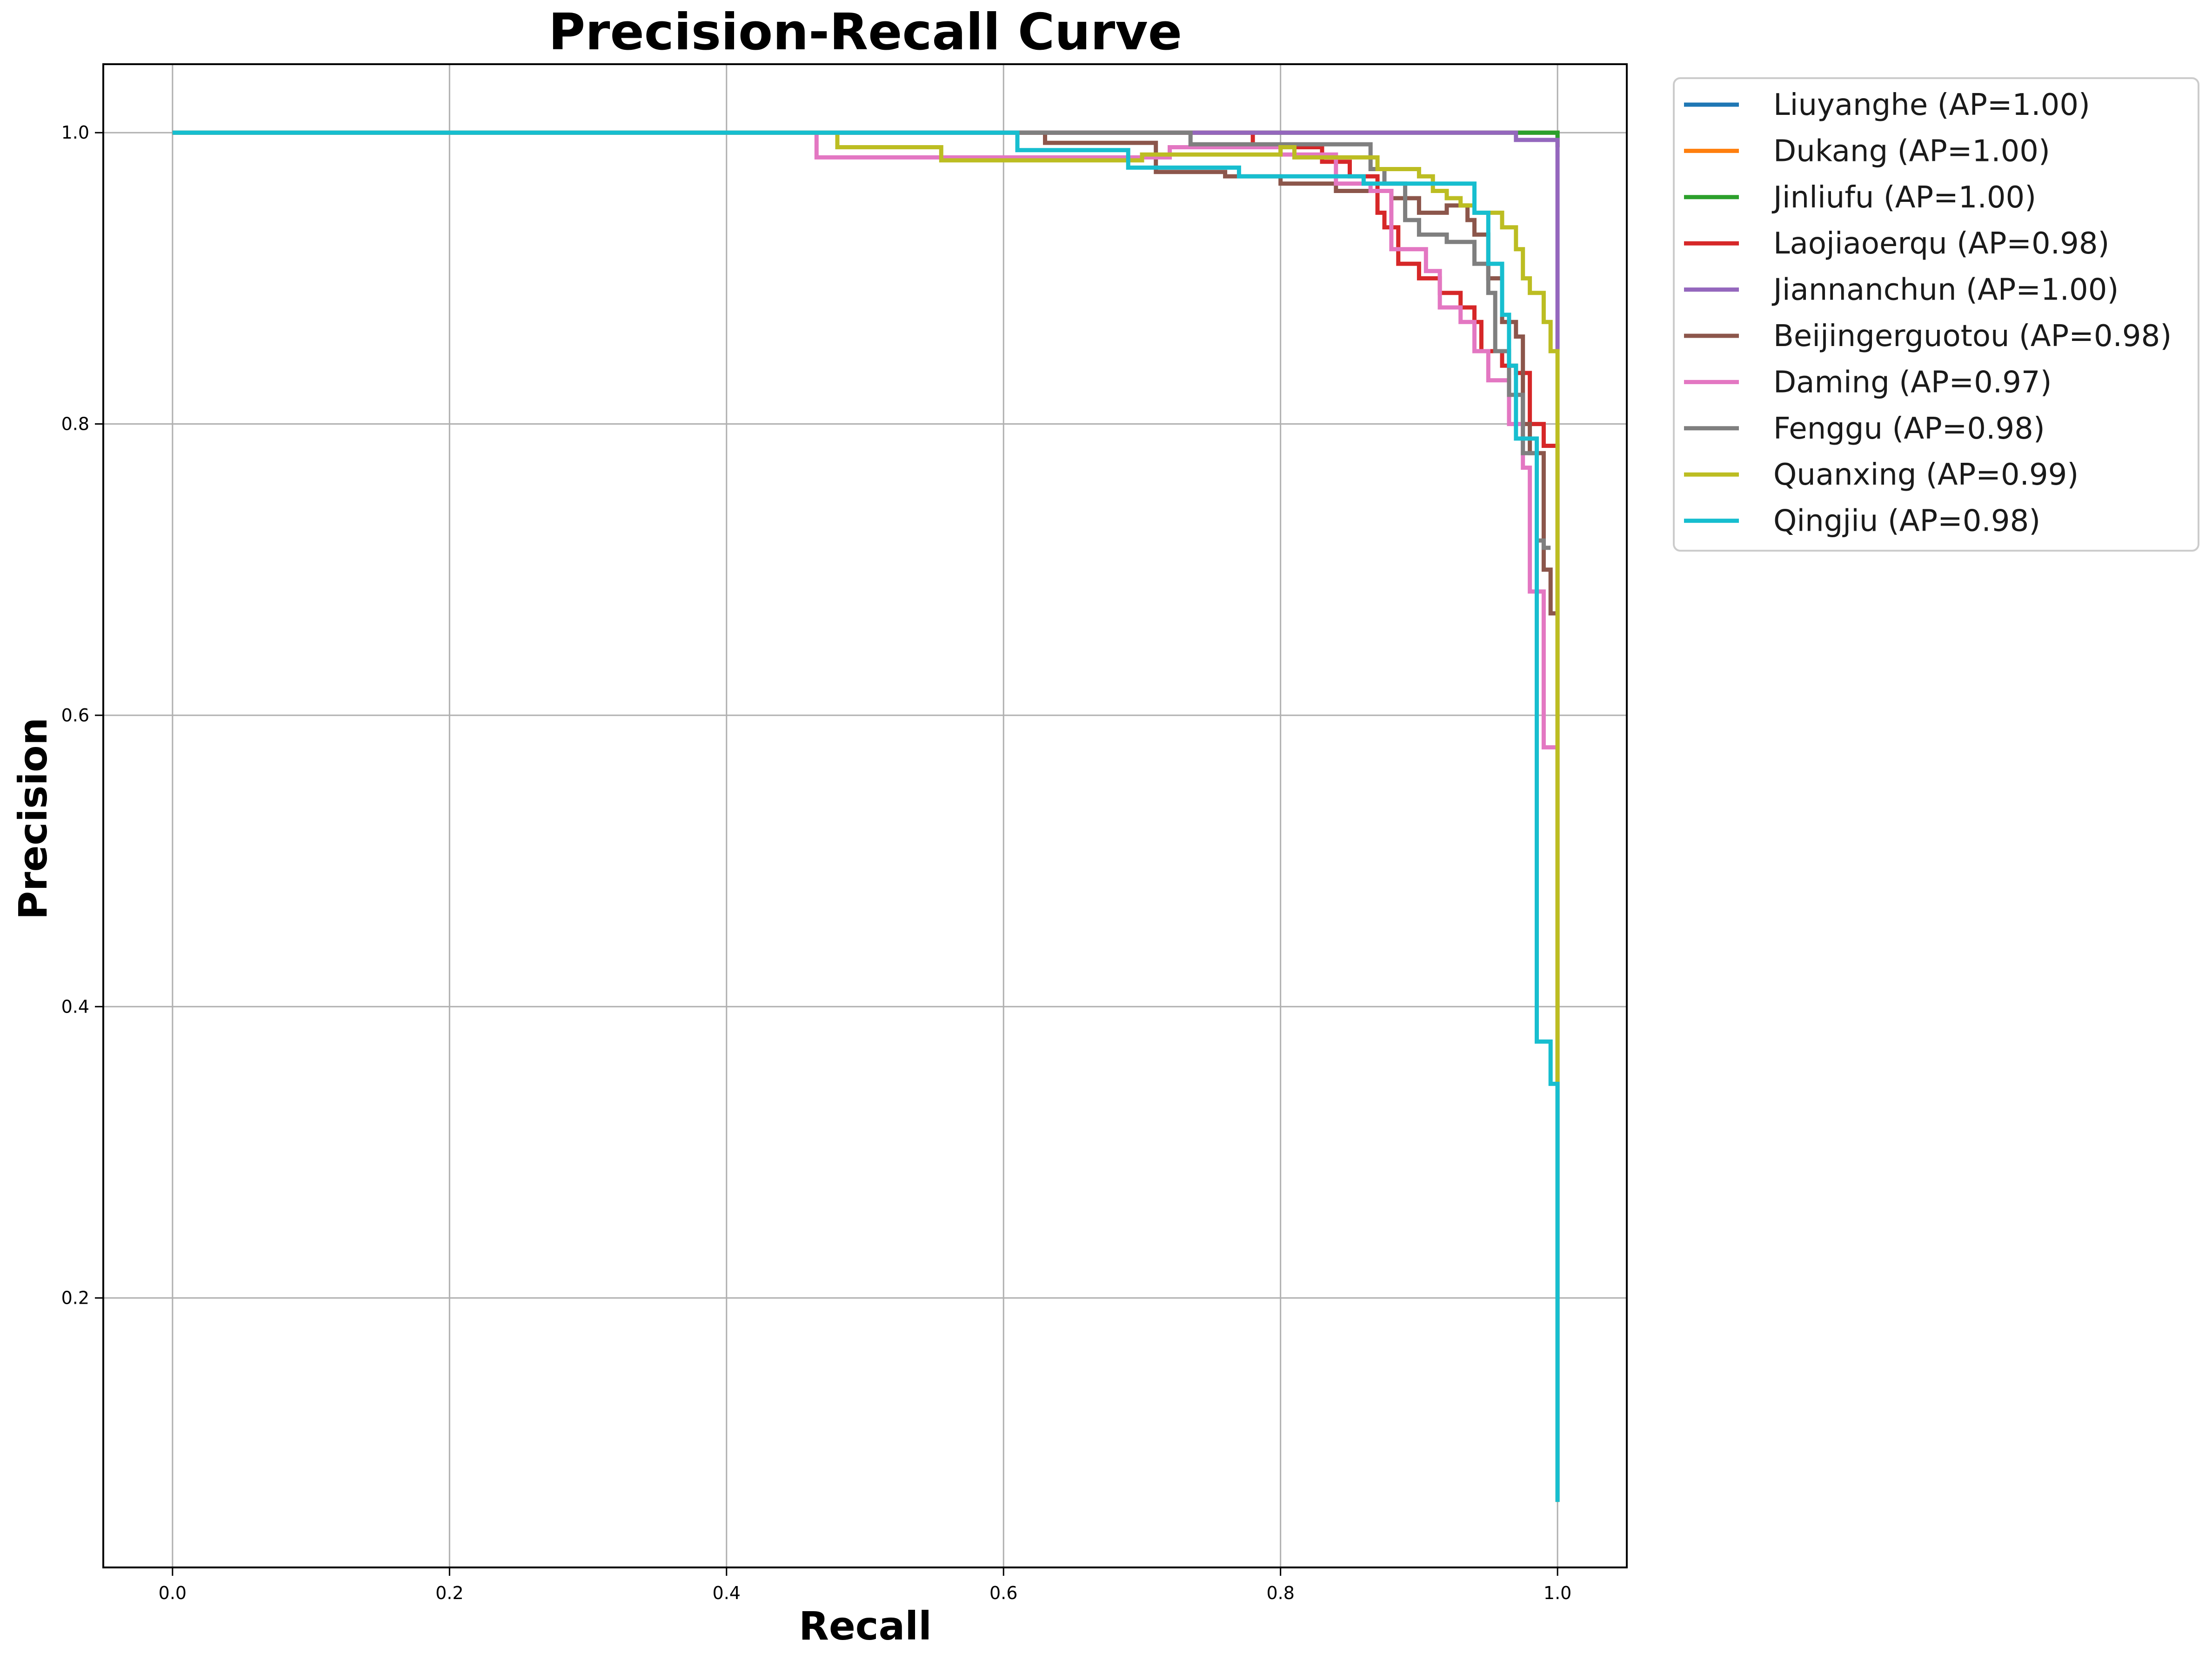 The width and height of the screenshot is (2212, 1660). What do you see at coordinates (75, 132) in the screenshot?
I see `y-tick-label: 1.0` at bounding box center [75, 132].